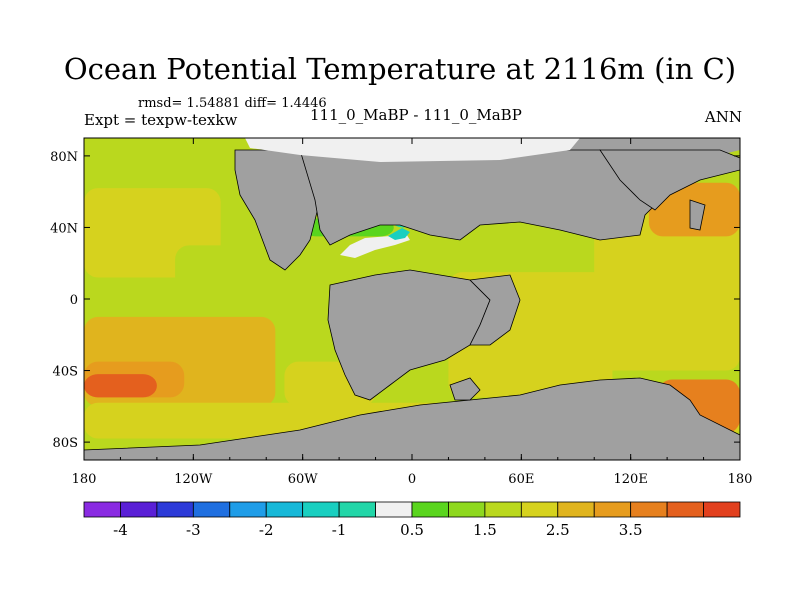 This screenshot has height=600, width=800. What do you see at coordinates (161, 120) in the screenshot?
I see `experiment-label: Expt = texpw-texkw` at bounding box center [161, 120].